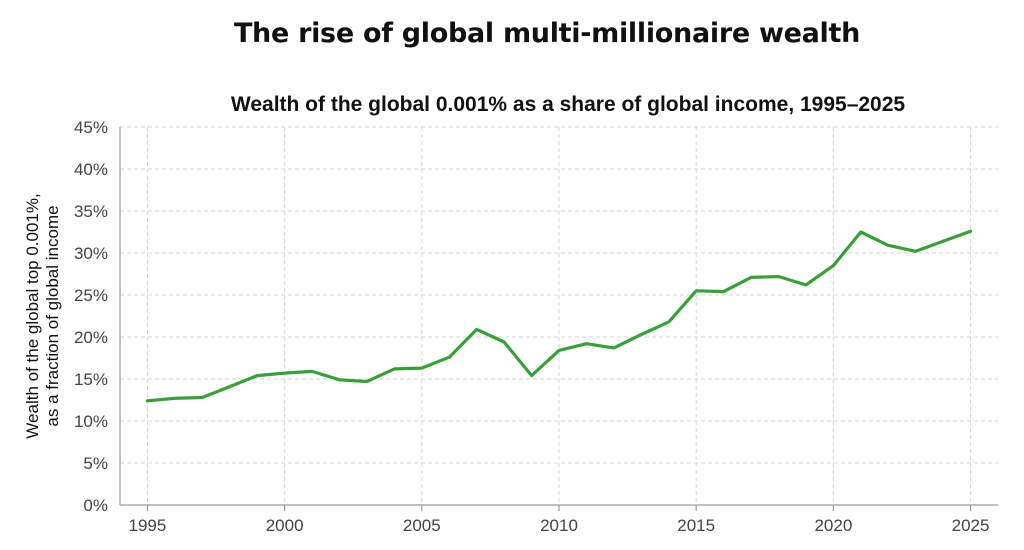 This screenshot has width=1024, height=550. Describe the element at coordinates (422, 525) in the screenshot. I see `x-tick-label: 2005` at that location.